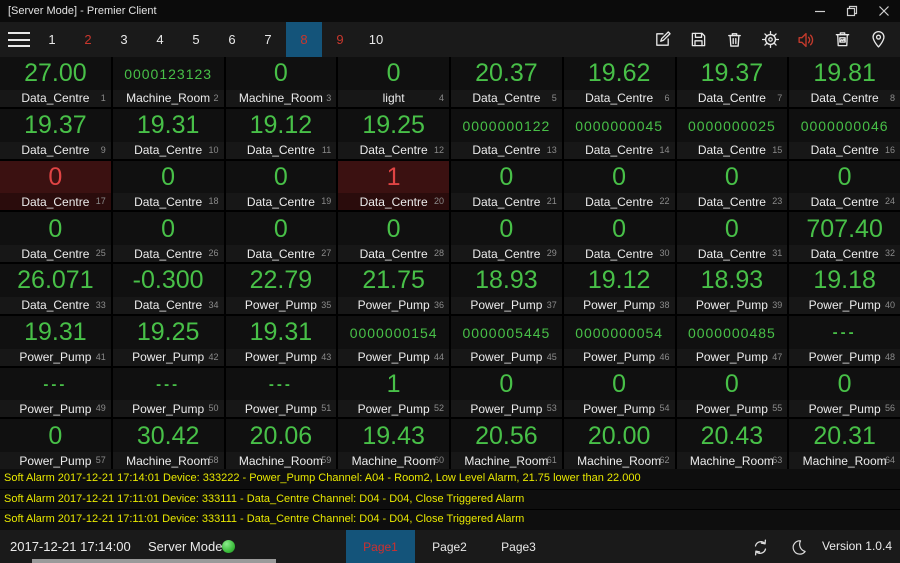 This screenshot has width=900, height=563. I want to click on grid-cell-47: 0000000485 Power_Pump 47, so click(732, 340).